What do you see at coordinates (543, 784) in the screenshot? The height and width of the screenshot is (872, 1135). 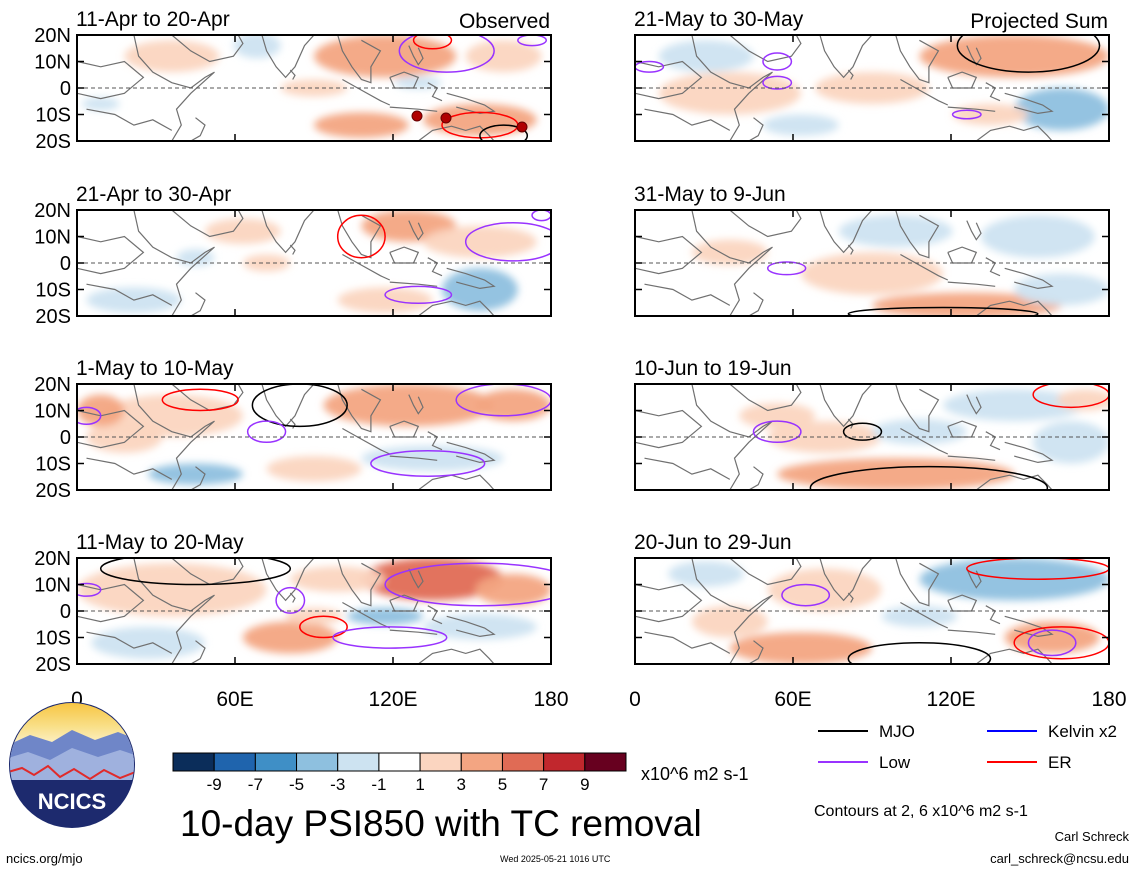 I see `colorbar-label: 7` at bounding box center [543, 784].